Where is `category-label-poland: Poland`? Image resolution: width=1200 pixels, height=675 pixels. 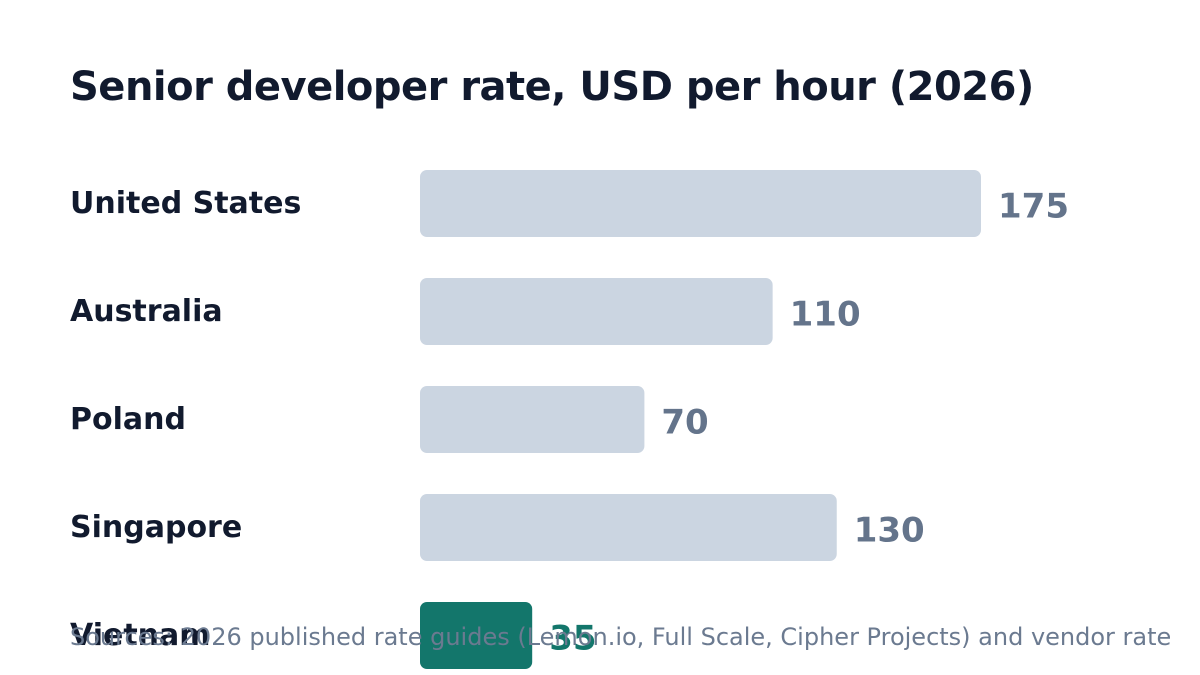
category-label-poland: Poland is located at coordinates (128, 419).